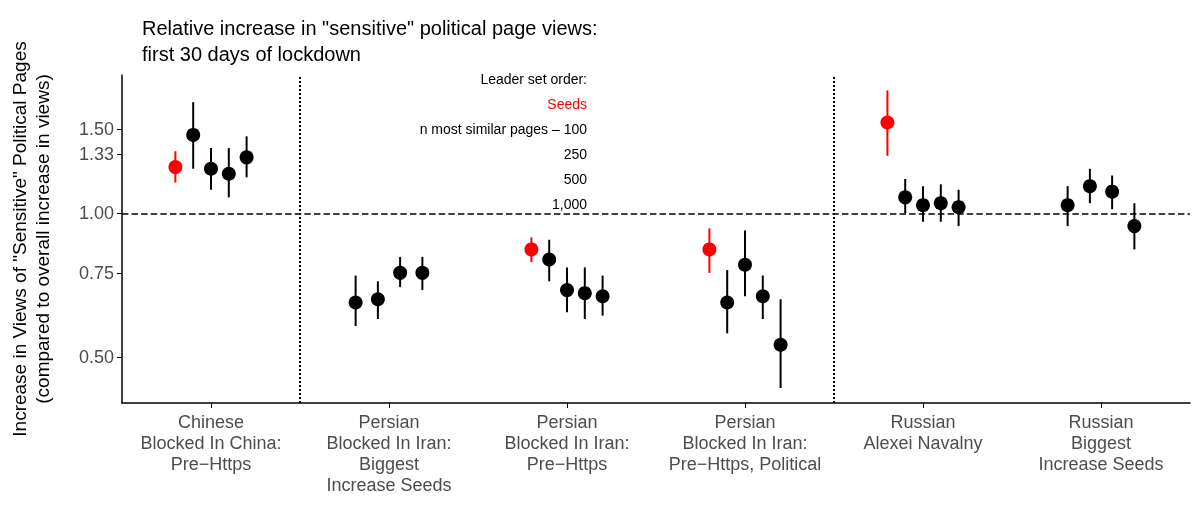  Describe the element at coordinates (31, 239) in the screenshot. I see `y-axis-title: Increase in Views of "Sensitive" Political Pages (compared to overall increase in views)` at that location.